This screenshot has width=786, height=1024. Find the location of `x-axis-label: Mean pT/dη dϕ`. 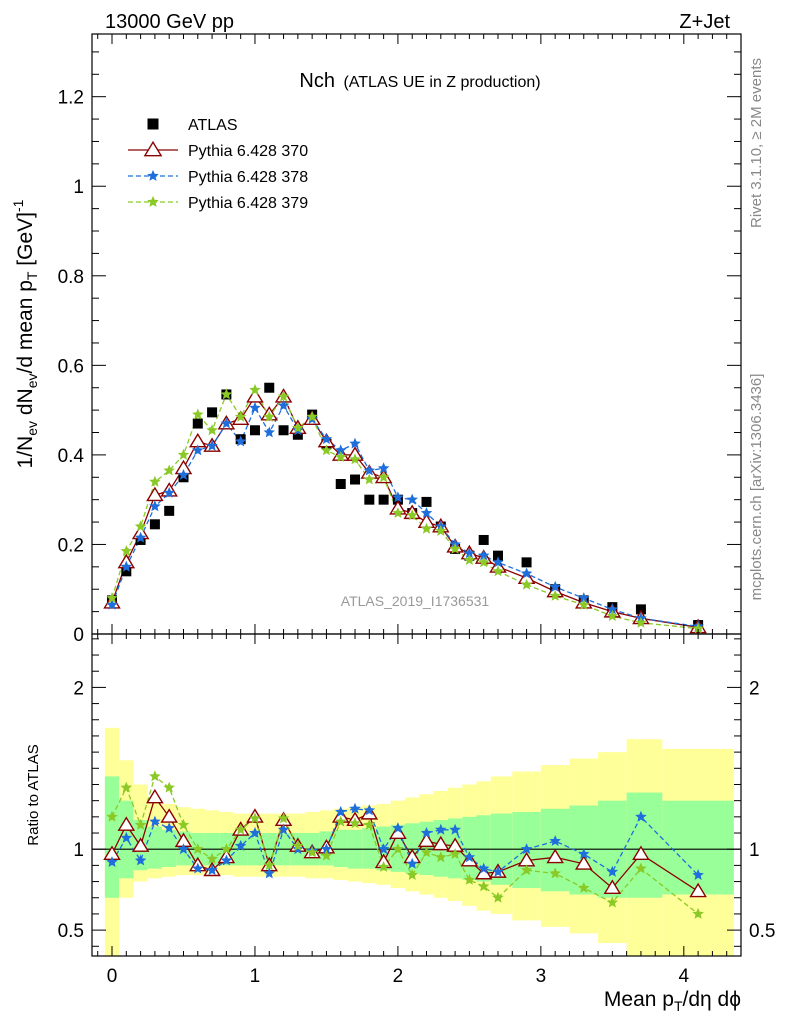

x-axis-label: Mean pT/dη dϕ is located at coordinates (672, 1001).